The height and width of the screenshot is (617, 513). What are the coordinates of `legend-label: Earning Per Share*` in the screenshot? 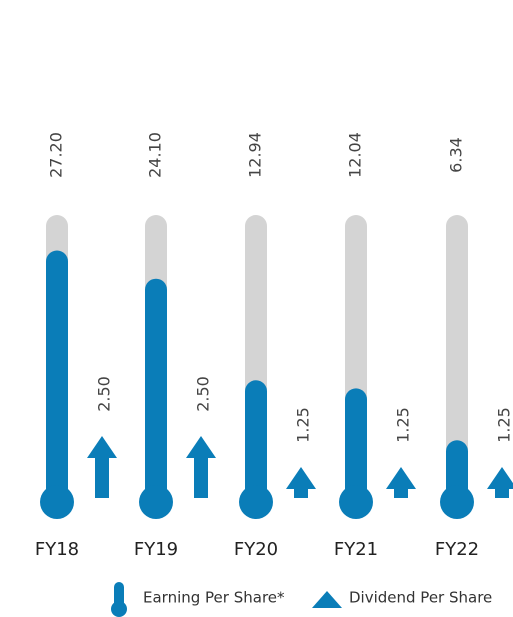 It's located at (214, 598).